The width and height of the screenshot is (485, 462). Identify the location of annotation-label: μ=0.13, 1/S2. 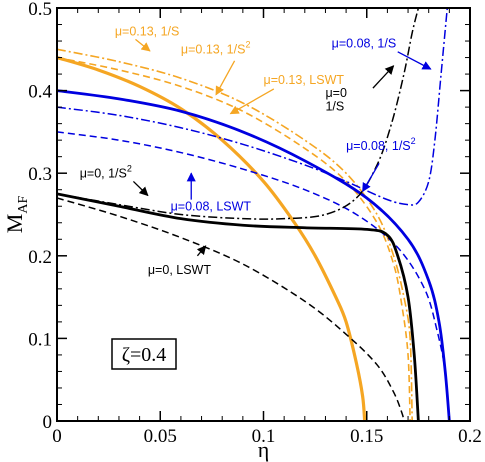
(216, 47).